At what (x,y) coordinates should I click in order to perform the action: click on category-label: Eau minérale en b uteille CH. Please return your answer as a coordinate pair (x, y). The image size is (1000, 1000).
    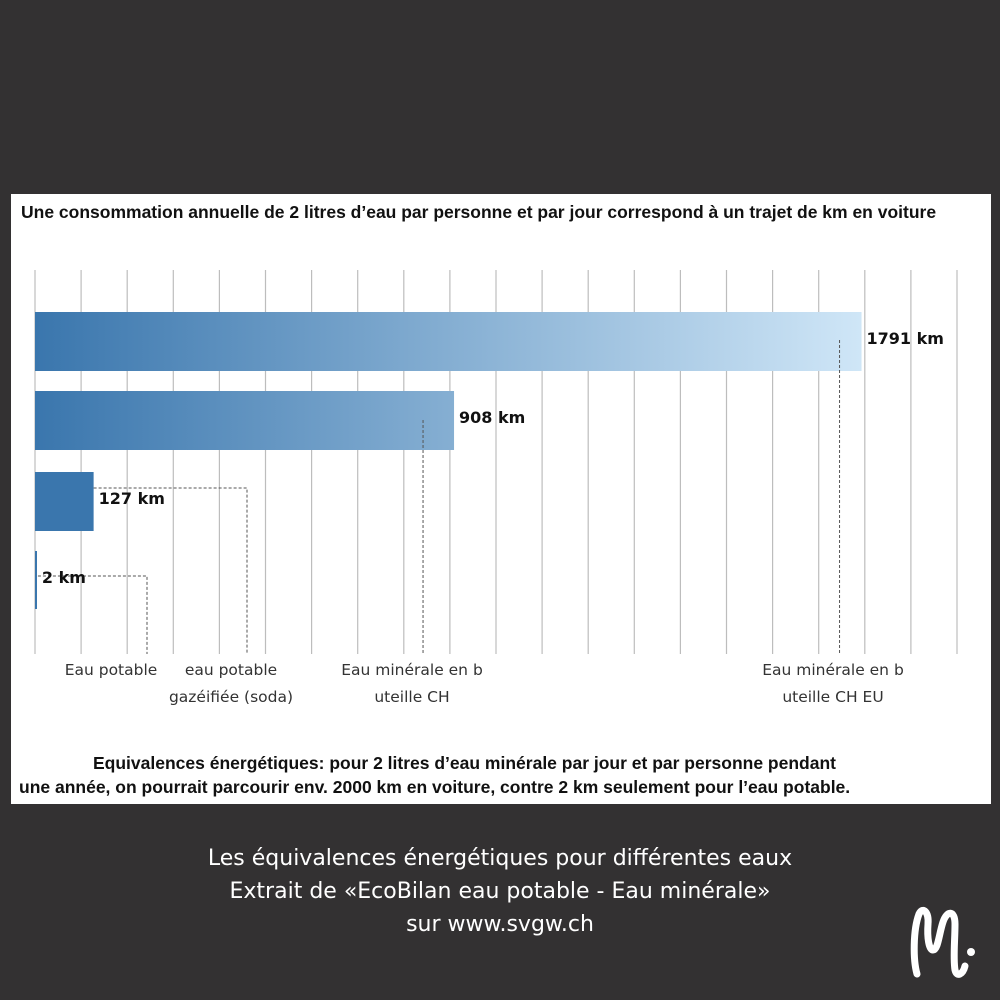
    Looking at the image, I should click on (412, 683).